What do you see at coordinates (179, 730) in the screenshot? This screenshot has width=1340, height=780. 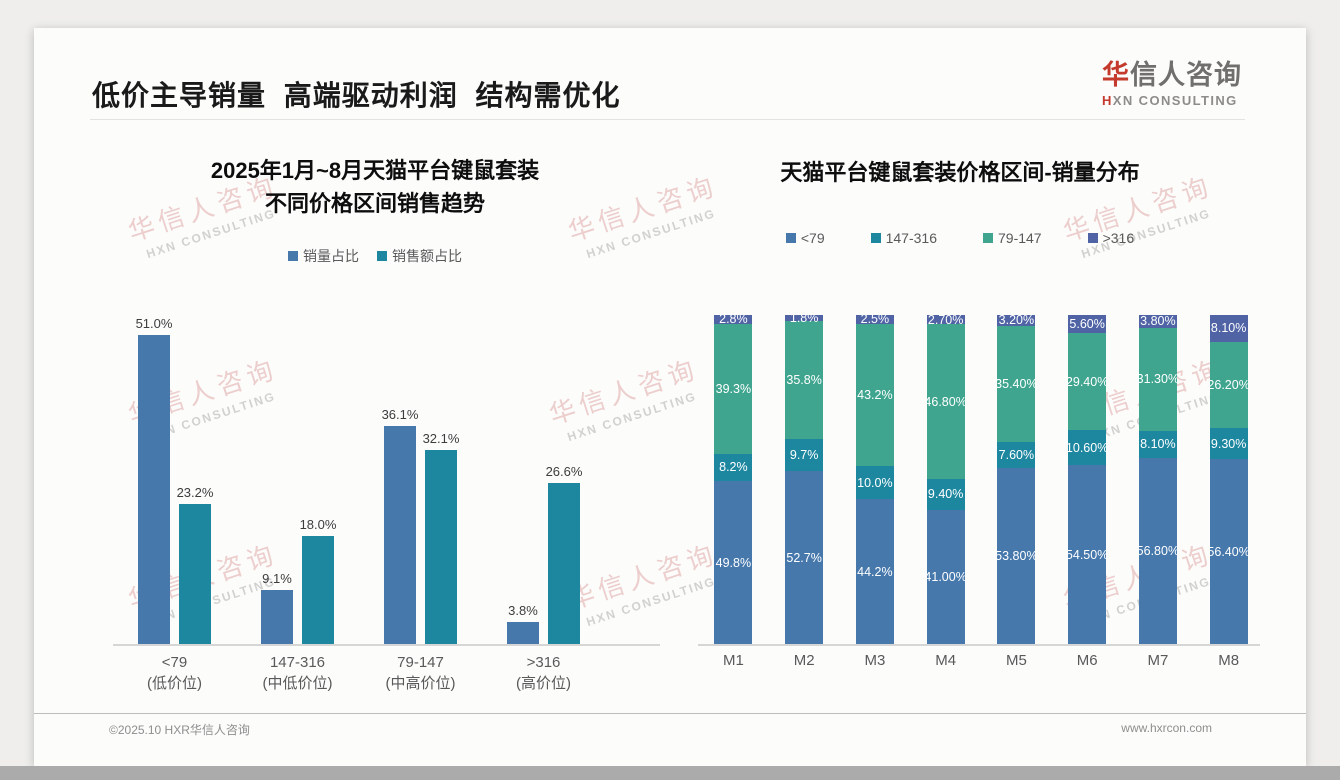 I see `footer-copyright: ©2025.10 HXR华信人咨询` at bounding box center [179, 730].